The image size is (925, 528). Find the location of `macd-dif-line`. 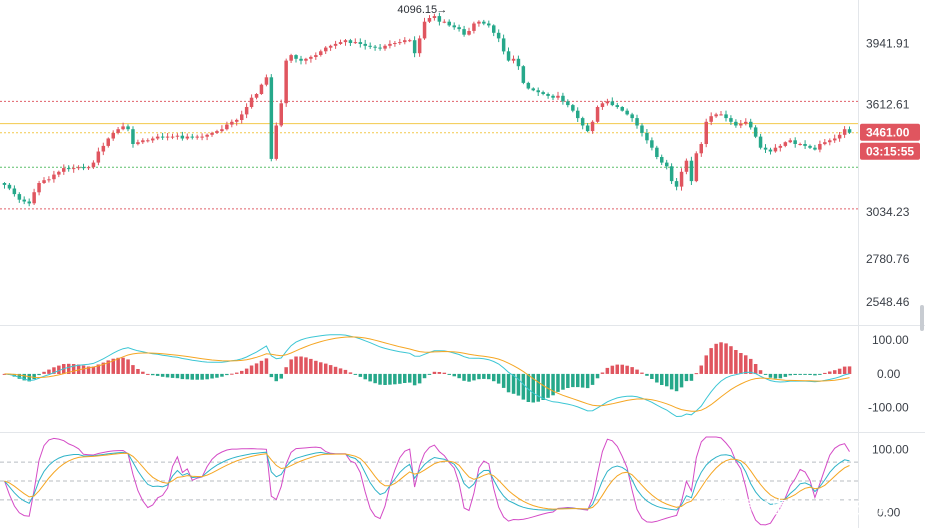

macd-dif-line is located at coordinates (427, 376).